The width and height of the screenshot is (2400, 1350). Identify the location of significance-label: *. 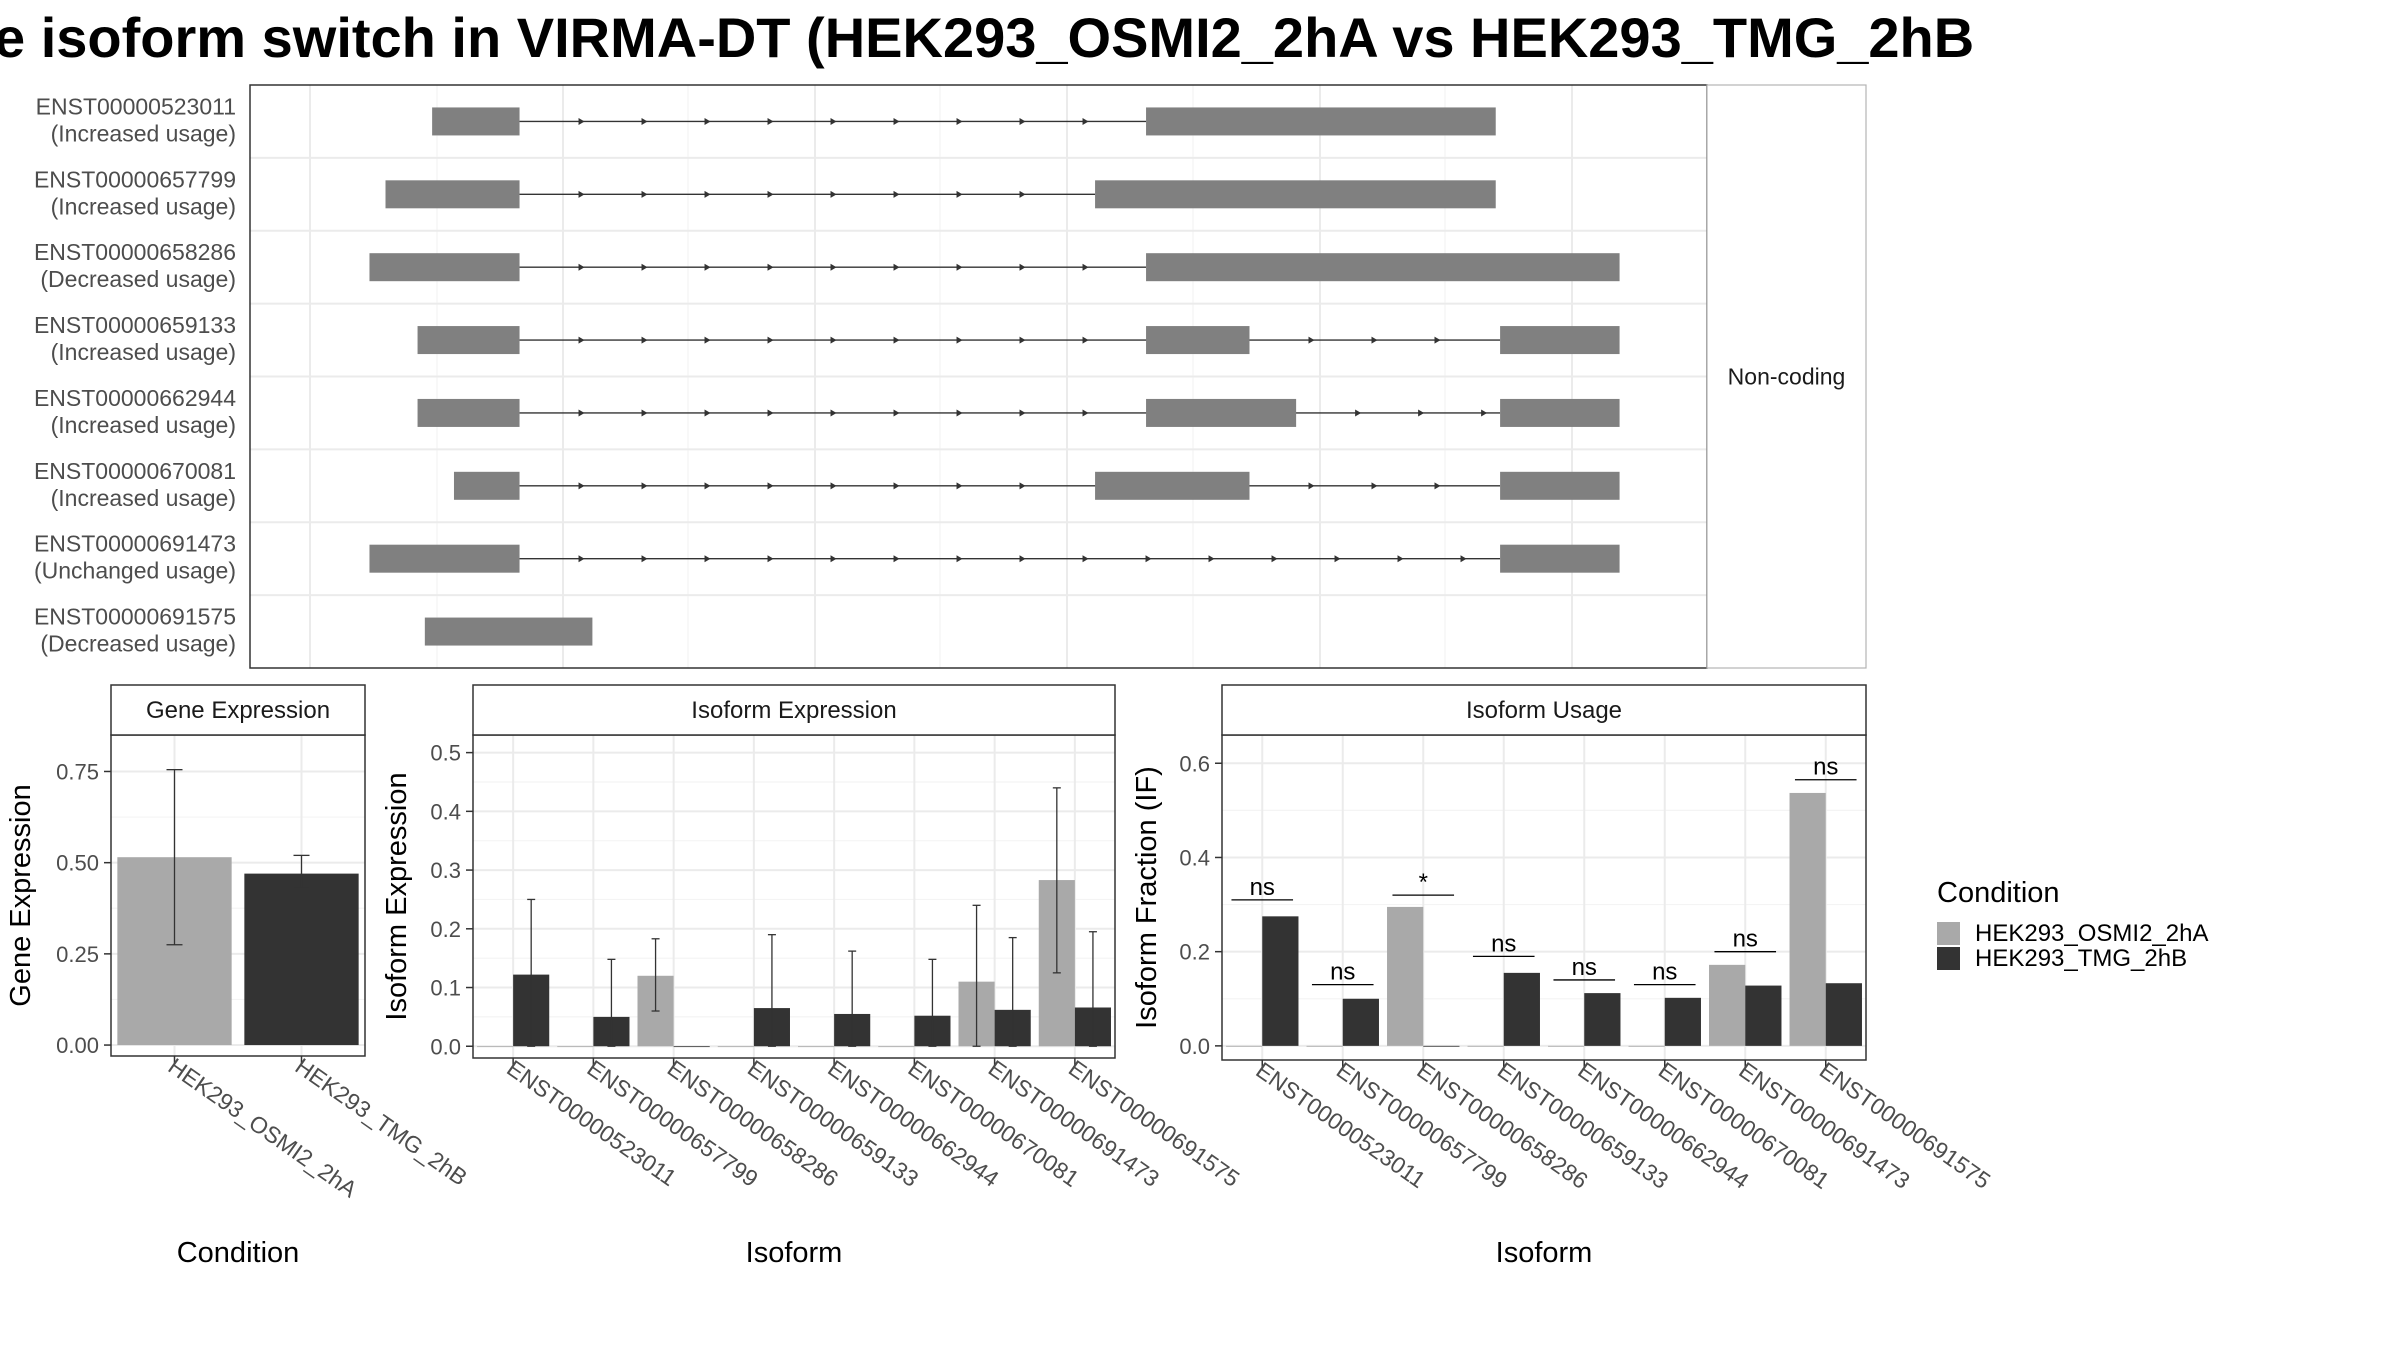
(1423, 882).